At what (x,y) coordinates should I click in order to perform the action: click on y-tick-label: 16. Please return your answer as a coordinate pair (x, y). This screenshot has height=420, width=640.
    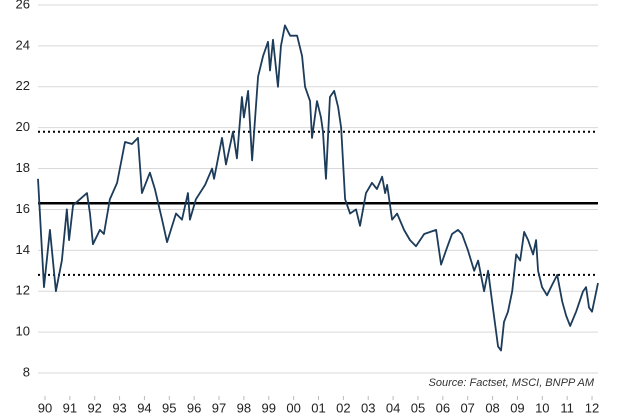
    Looking at the image, I should click on (23, 208).